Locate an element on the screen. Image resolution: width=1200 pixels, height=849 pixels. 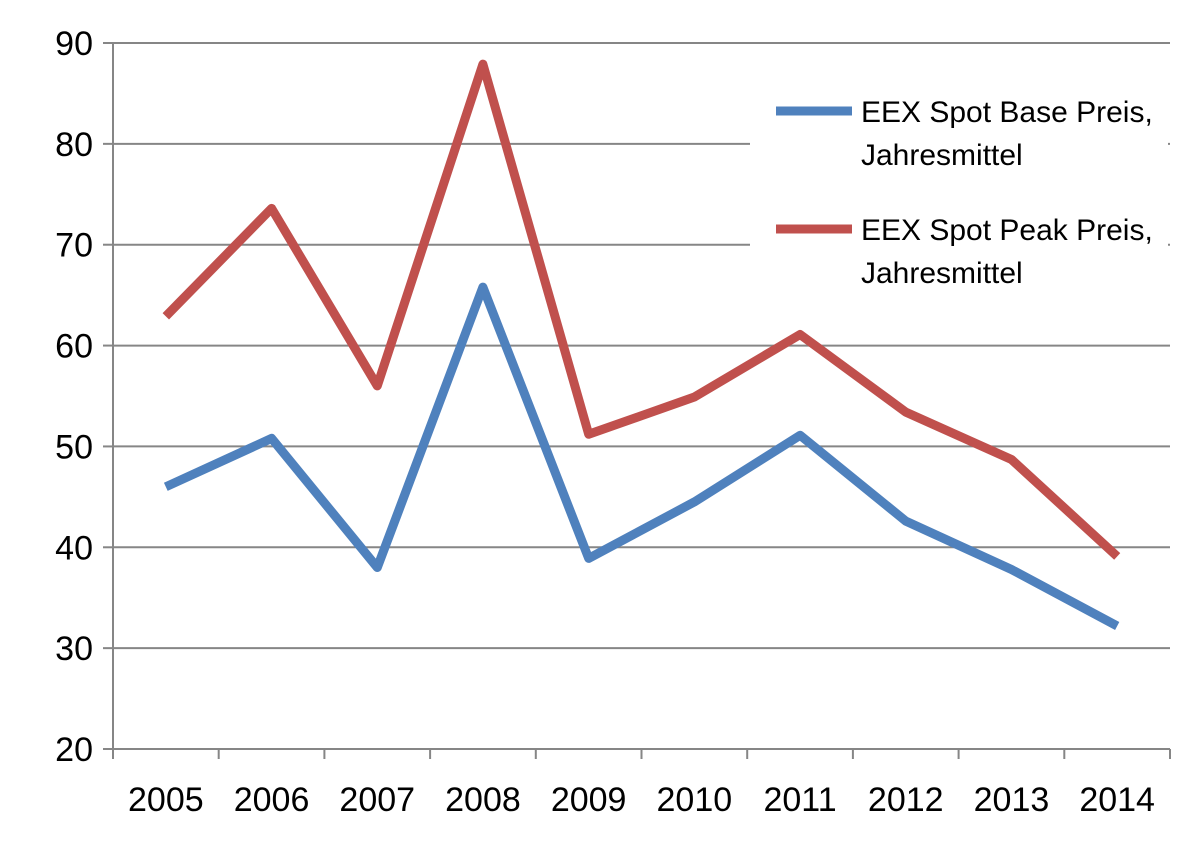
x-tick-label: 2011 is located at coordinates (799, 800).